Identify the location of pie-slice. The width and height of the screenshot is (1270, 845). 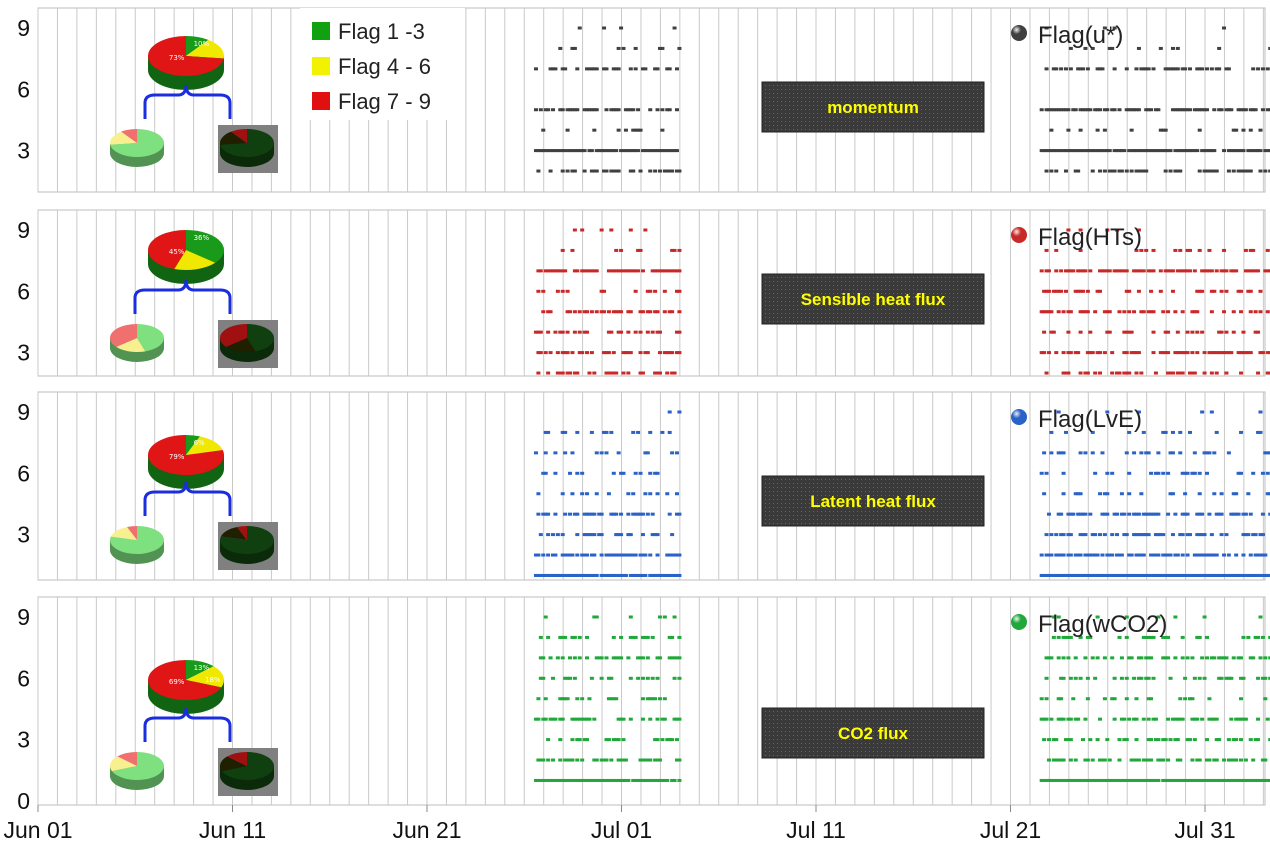
(195, 260).